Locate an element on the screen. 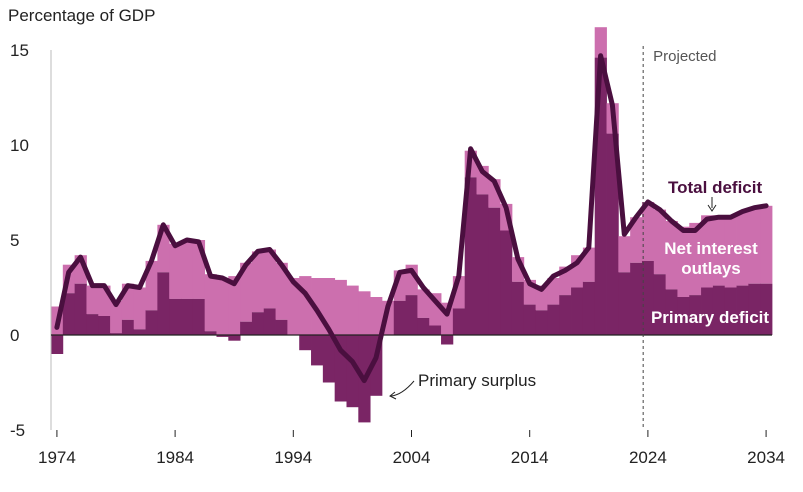  total-deficit-arrowhead is located at coordinates (712, 208).